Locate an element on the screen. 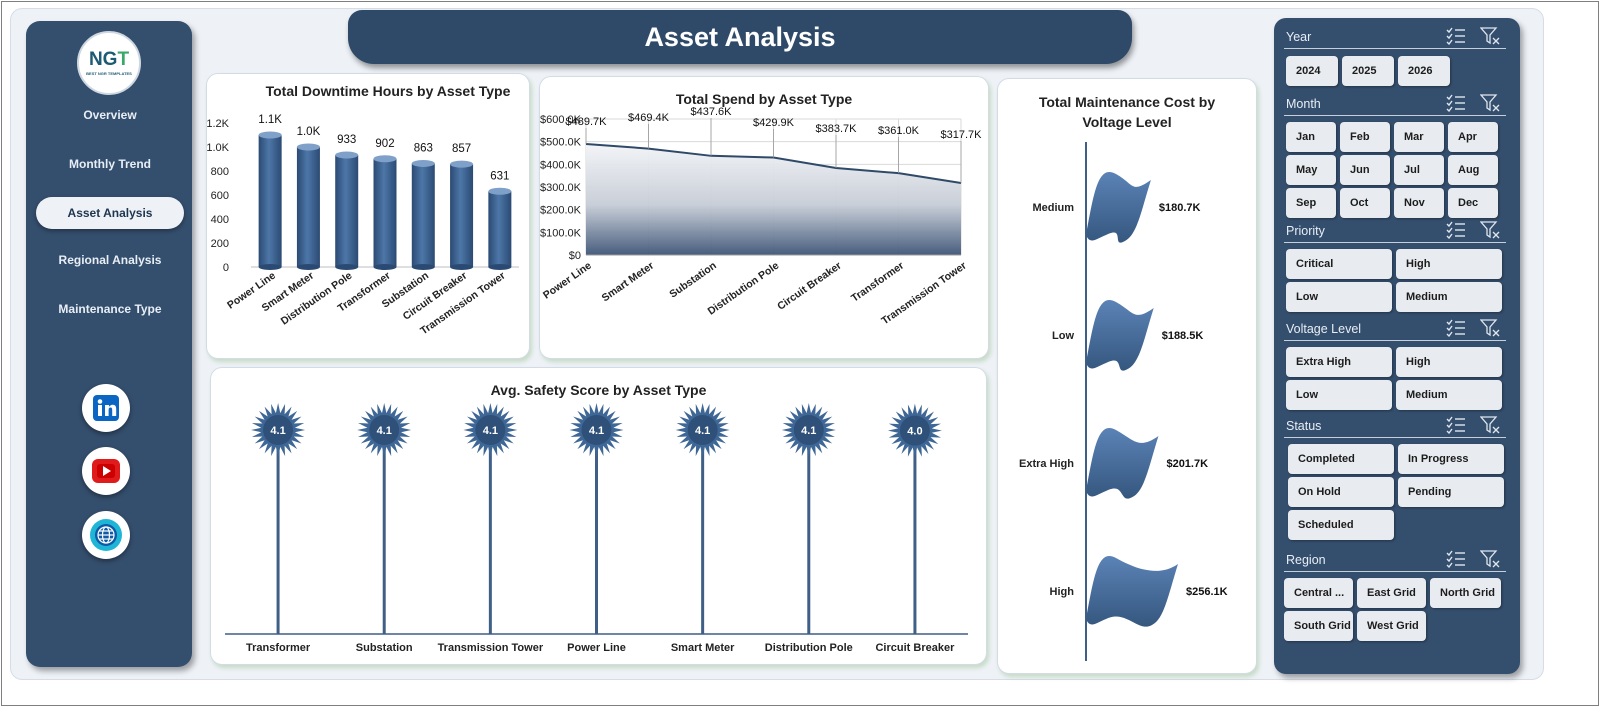 The image size is (1600, 707). month-option: Nov is located at coordinates (1419, 203).